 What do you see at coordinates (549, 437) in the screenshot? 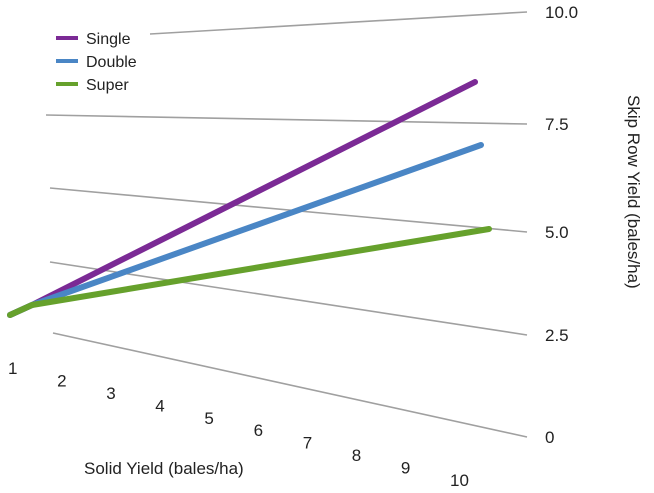
I see `y-tick-label: 0` at bounding box center [549, 437].